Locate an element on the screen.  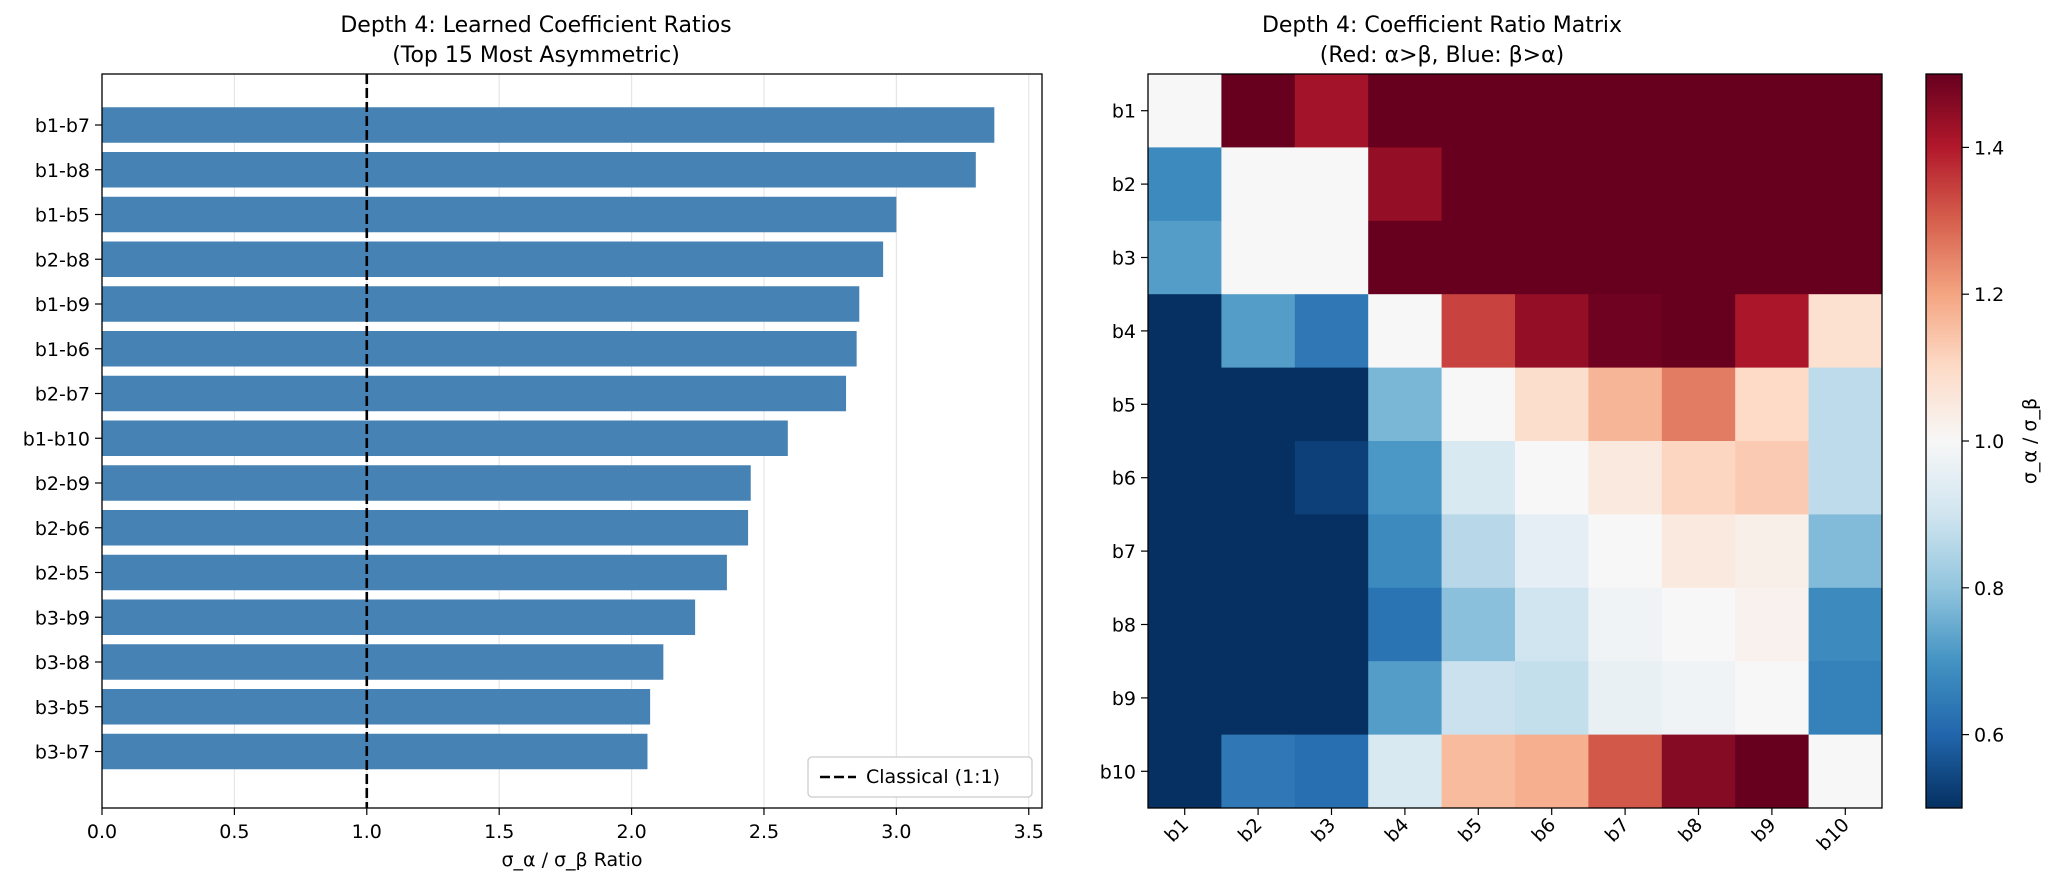
bar-b1-b9 is located at coordinates (481, 304).